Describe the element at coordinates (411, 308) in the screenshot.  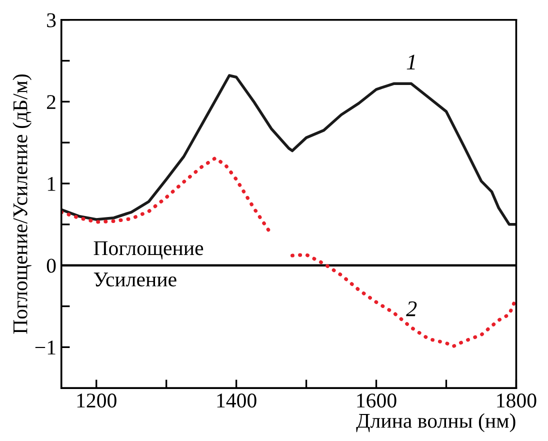
I see `series-label: 2` at that location.